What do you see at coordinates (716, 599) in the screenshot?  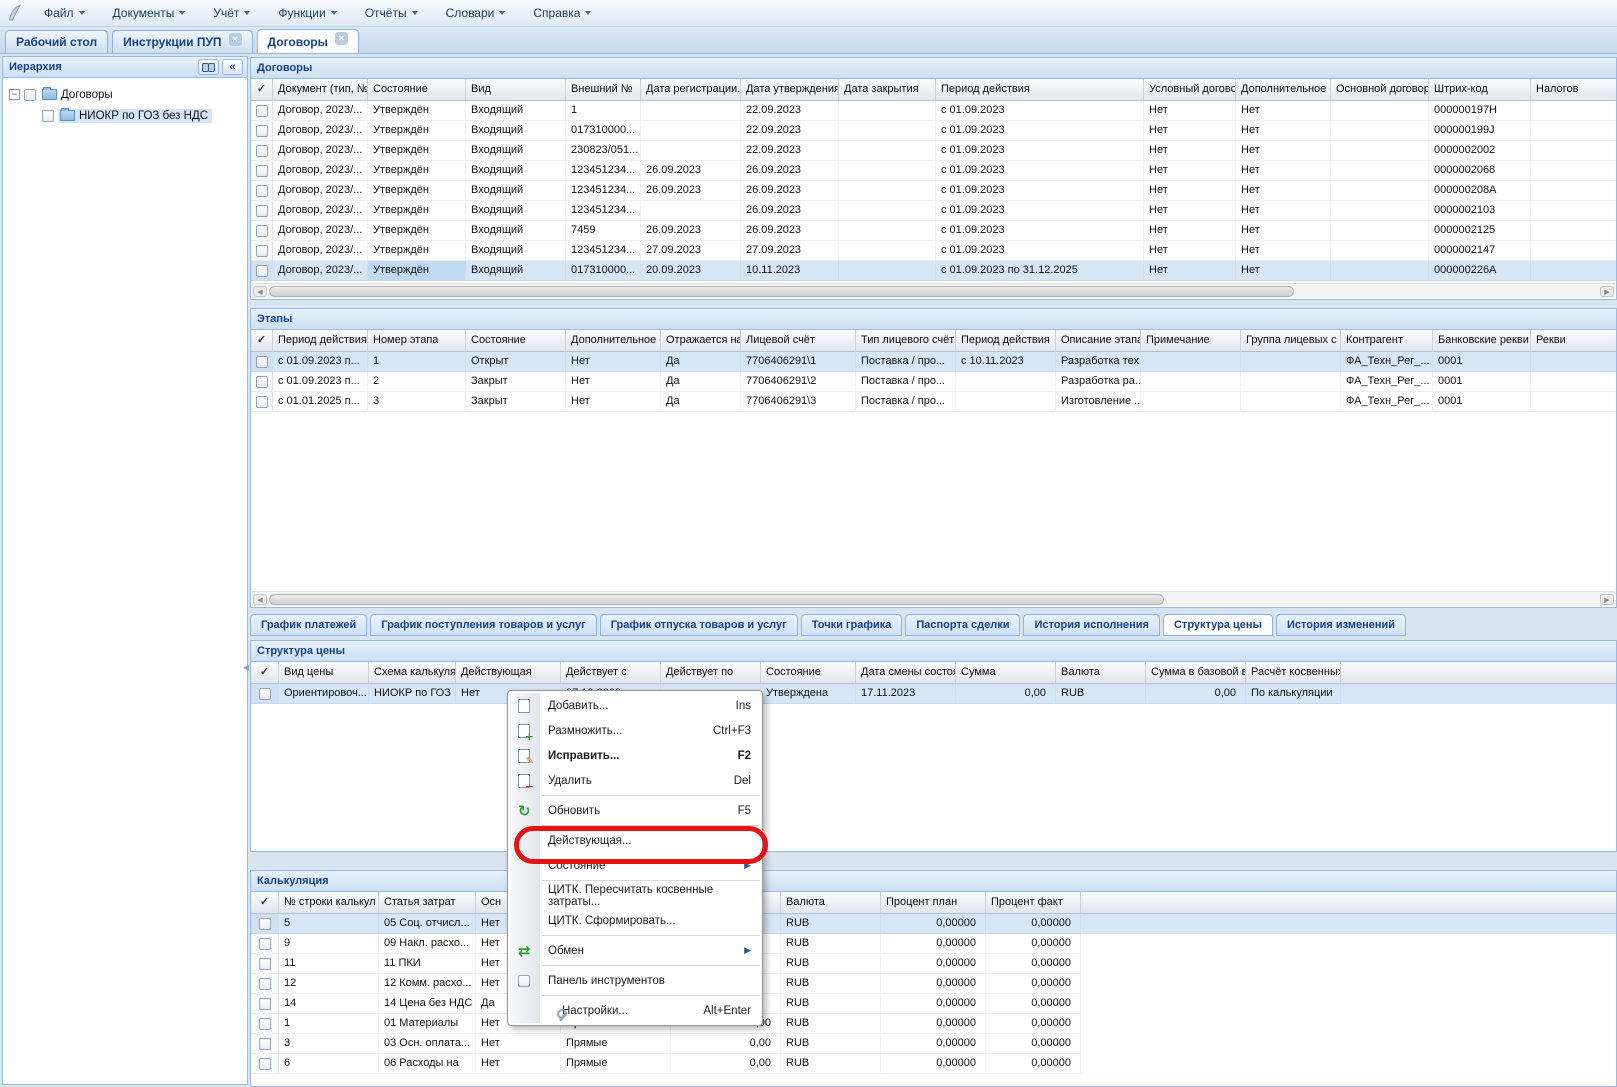 I see `scrollbar-thumb` at bounding box center [716, 599].